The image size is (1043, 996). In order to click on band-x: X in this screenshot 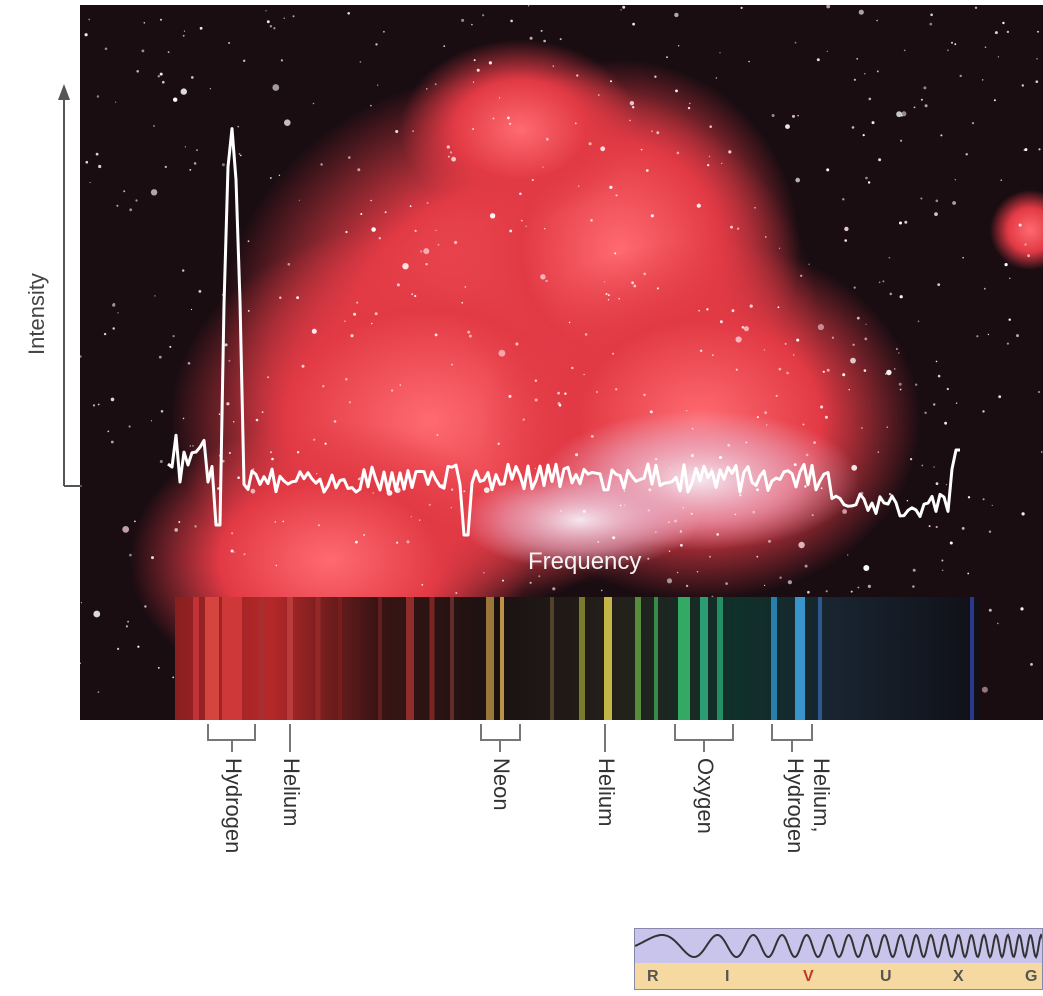, I will do `click(958, 976)`.